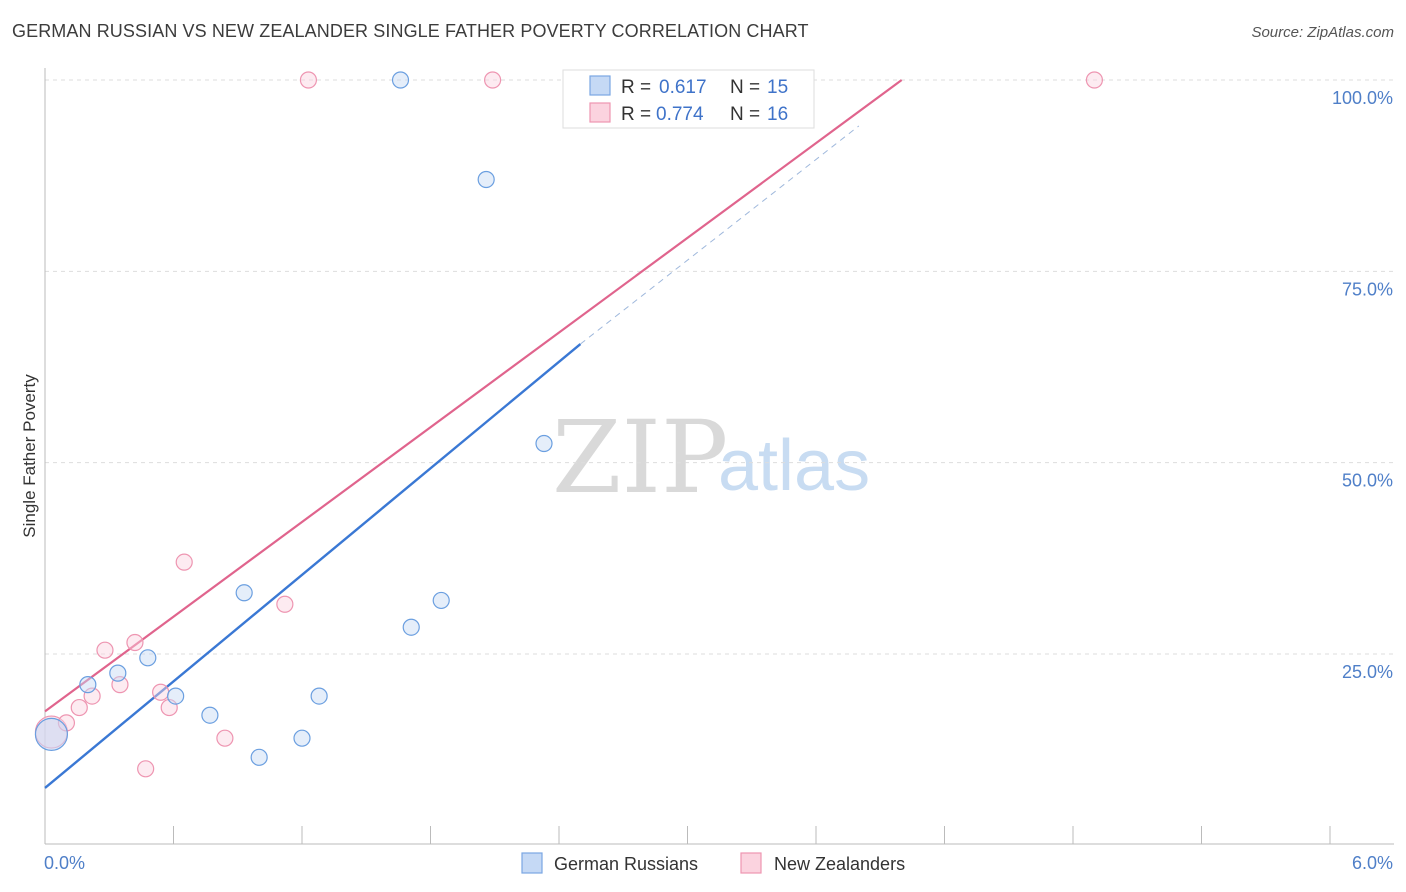  Describe the element at coordinates (626, 864) in the screenshot. I see `bottom-legend-german-russians: German Russians` at that location.